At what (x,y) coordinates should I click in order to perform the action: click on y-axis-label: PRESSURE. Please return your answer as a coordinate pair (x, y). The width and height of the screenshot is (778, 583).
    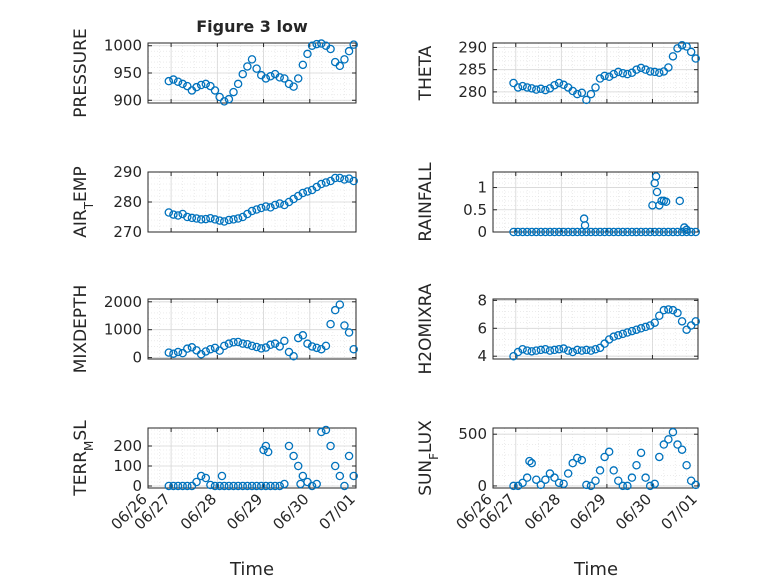
    Looking at the image, I should click on (81, 72).